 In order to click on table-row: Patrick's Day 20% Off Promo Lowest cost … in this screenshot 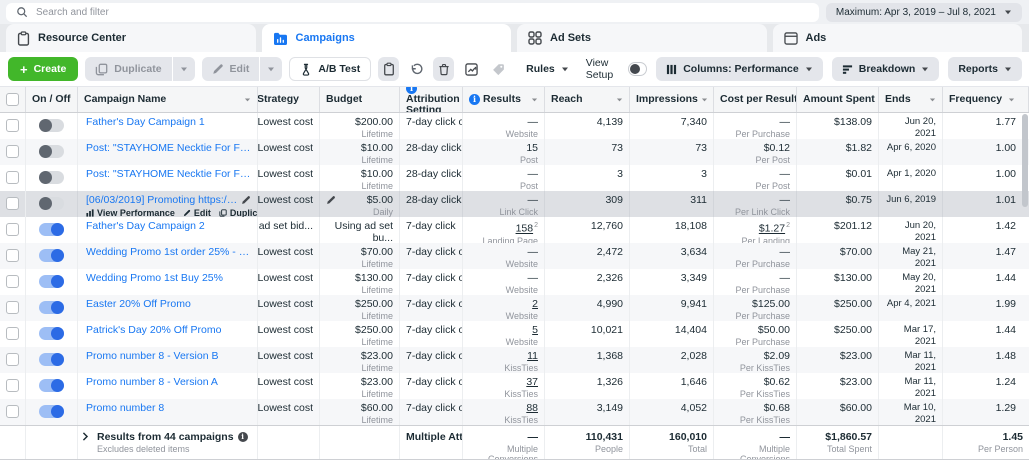, I will do `click(514, 334)`.